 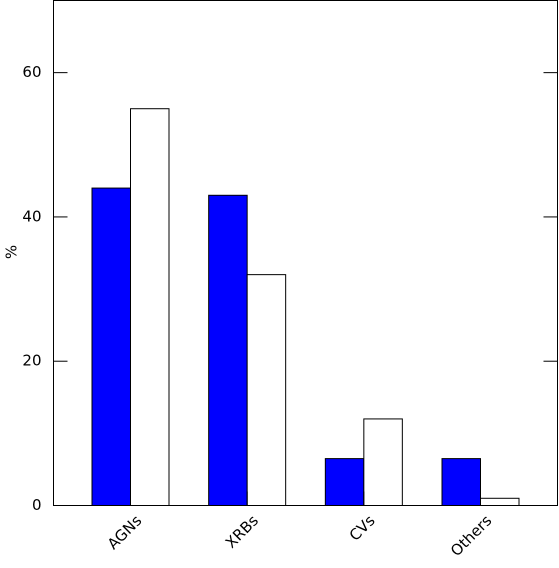 What do you see at coordinates (12, 252) in the screenshot?
I see `y-axis-label: %` at bounding box center [12, 252].